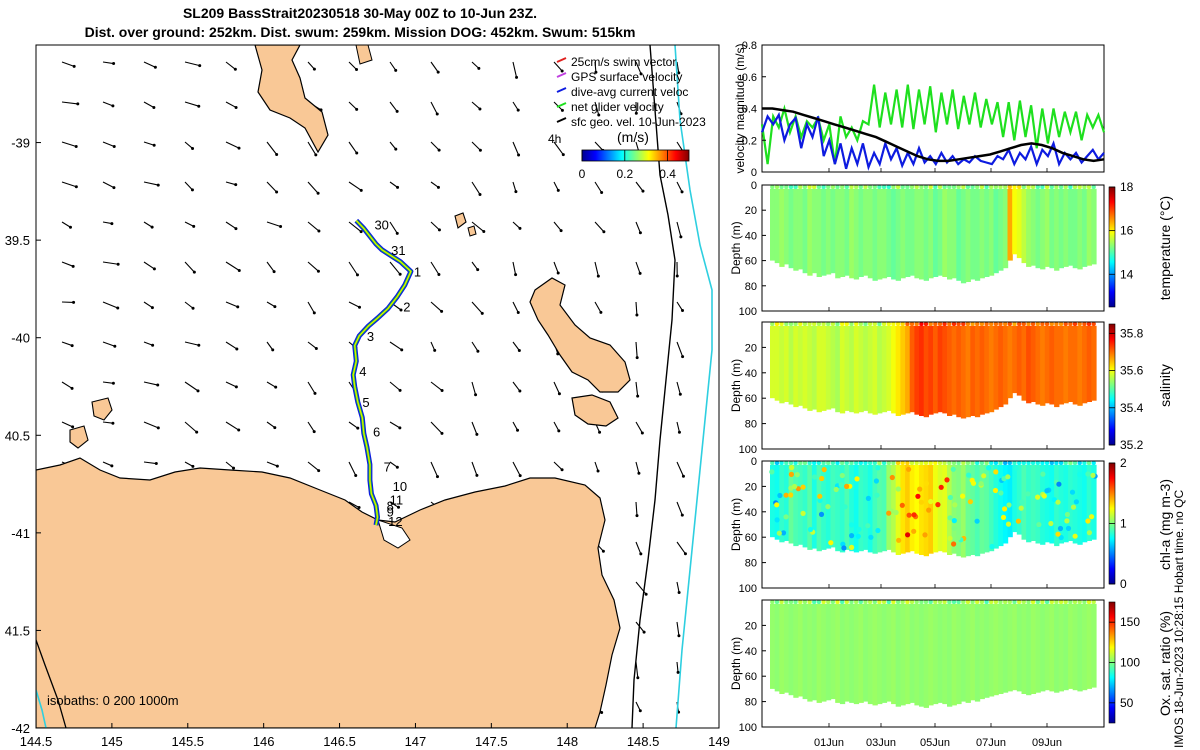 This screenshot has width=1200, height=750. Describe the element at coordinates (417, 271) in the screenshot. I see `track-day-label: 1` at that location.